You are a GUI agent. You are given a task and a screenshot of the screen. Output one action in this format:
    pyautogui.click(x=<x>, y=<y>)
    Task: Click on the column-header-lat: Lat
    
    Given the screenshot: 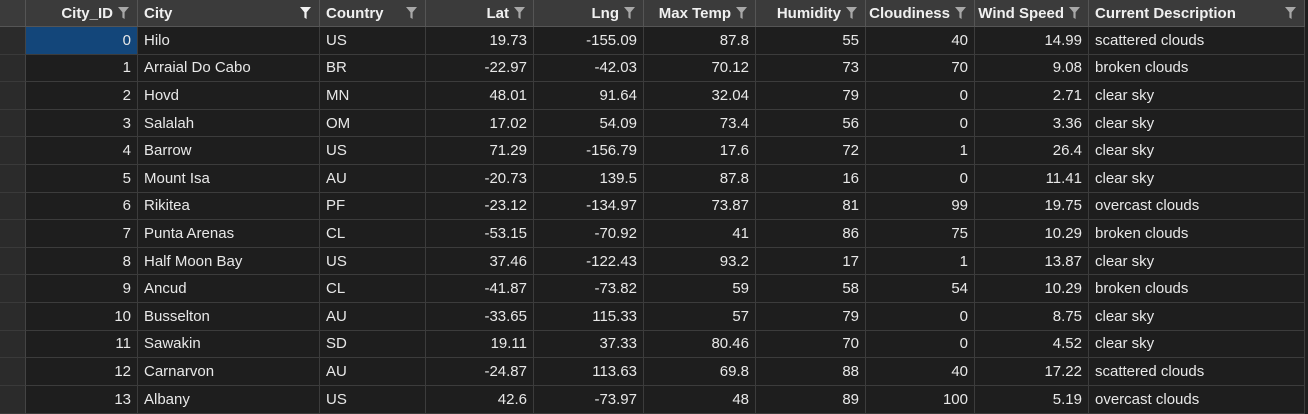 What is the action you would take?
    pyautogui.click(x=480, y=13)
    